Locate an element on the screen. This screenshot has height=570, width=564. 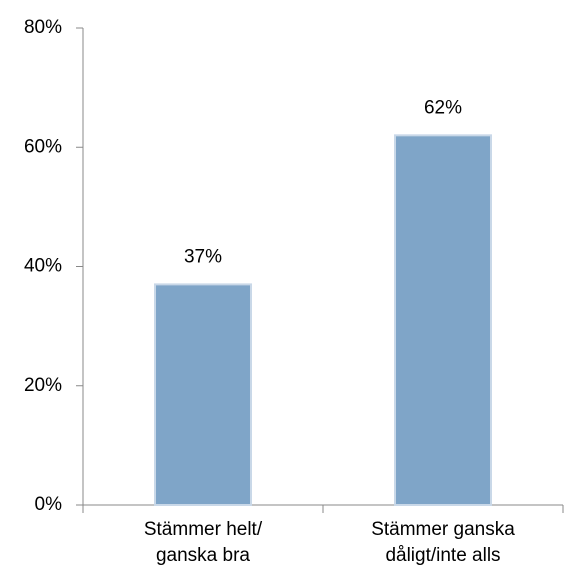
y-tick-label: 0% is located at coordinates (49, 504).